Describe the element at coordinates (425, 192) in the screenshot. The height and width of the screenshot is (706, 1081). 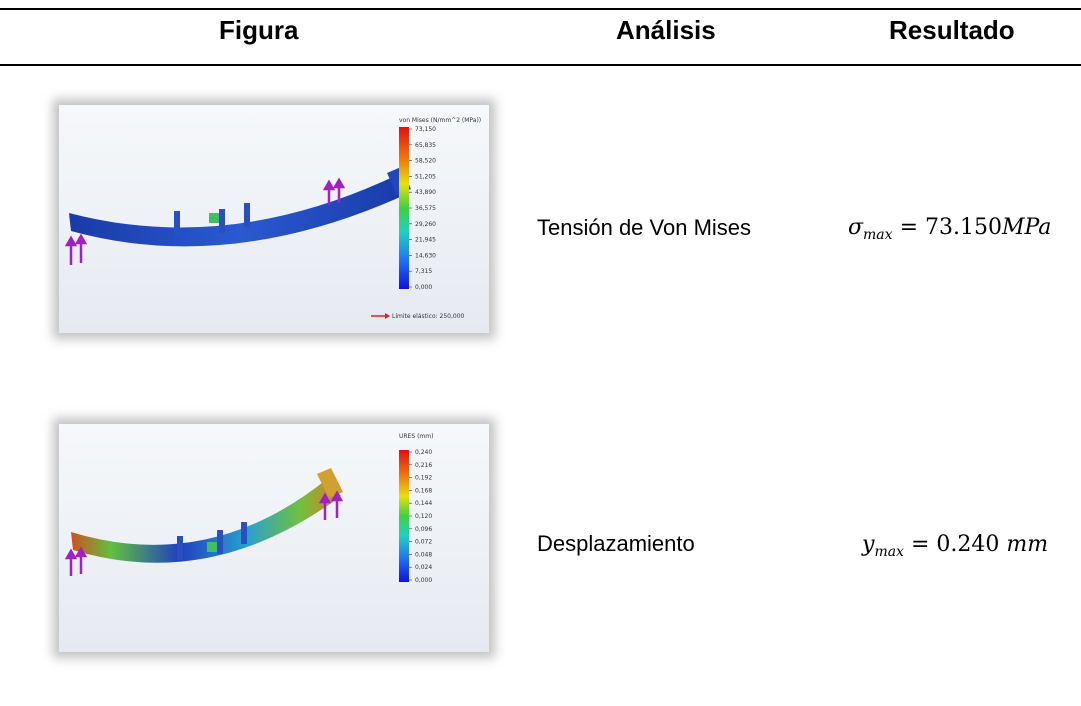
I see `legend-tick-label: 43,890` at that location.